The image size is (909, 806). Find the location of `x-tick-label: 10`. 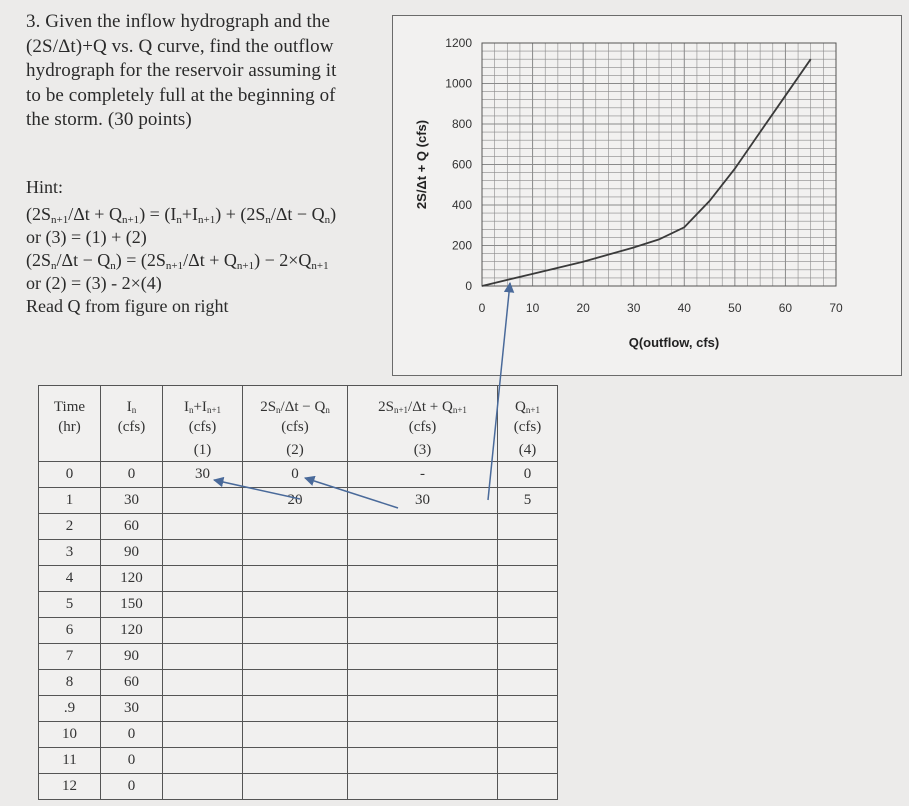

x-tick-label: 10 is located at coordinates (533, 308).